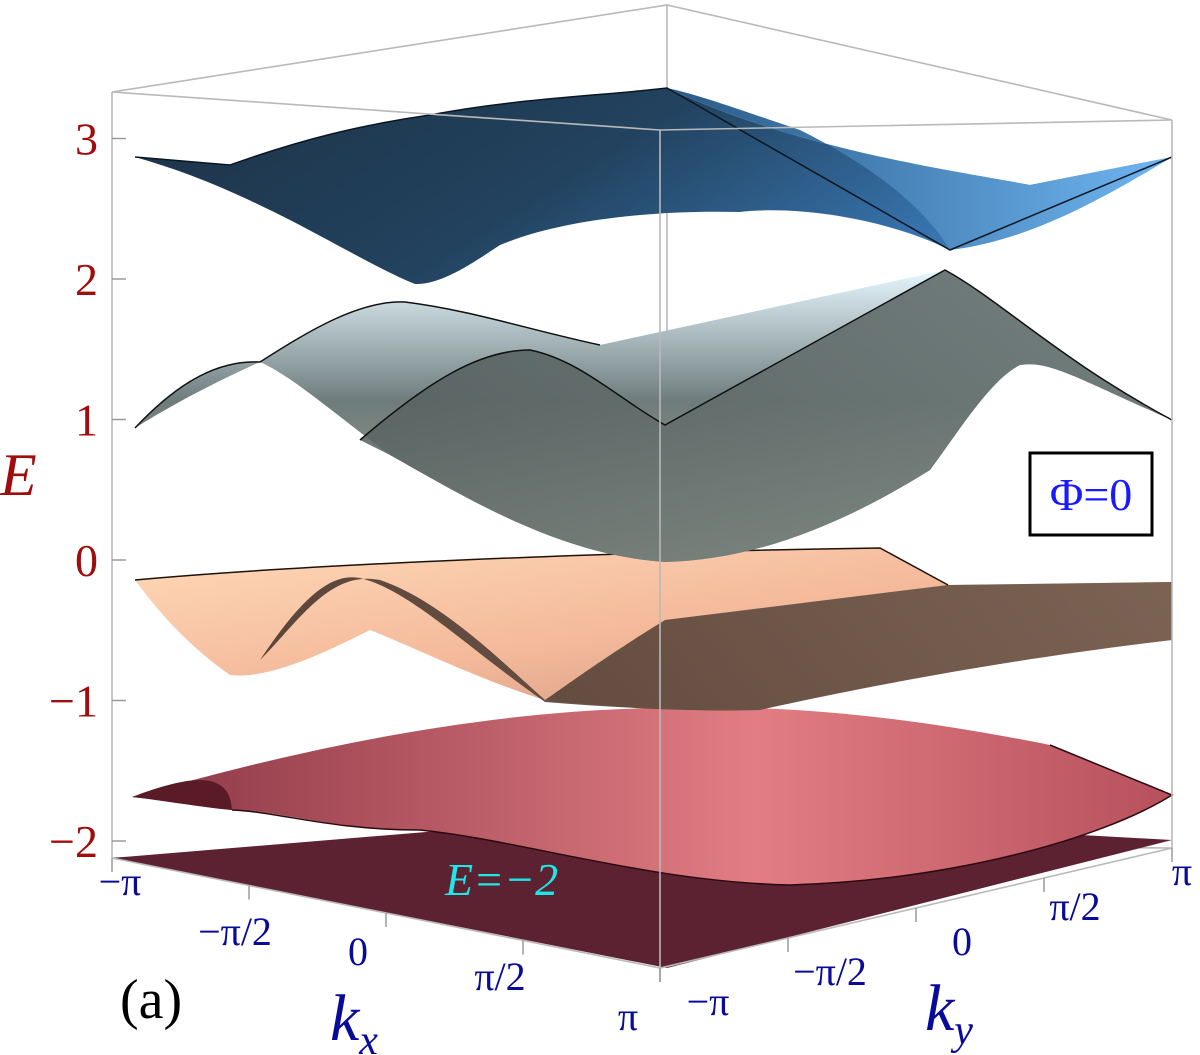  Describe the element at coordinates (1074, 906) in the screenshot. I see `ky-tick-label: π/2` at that location.